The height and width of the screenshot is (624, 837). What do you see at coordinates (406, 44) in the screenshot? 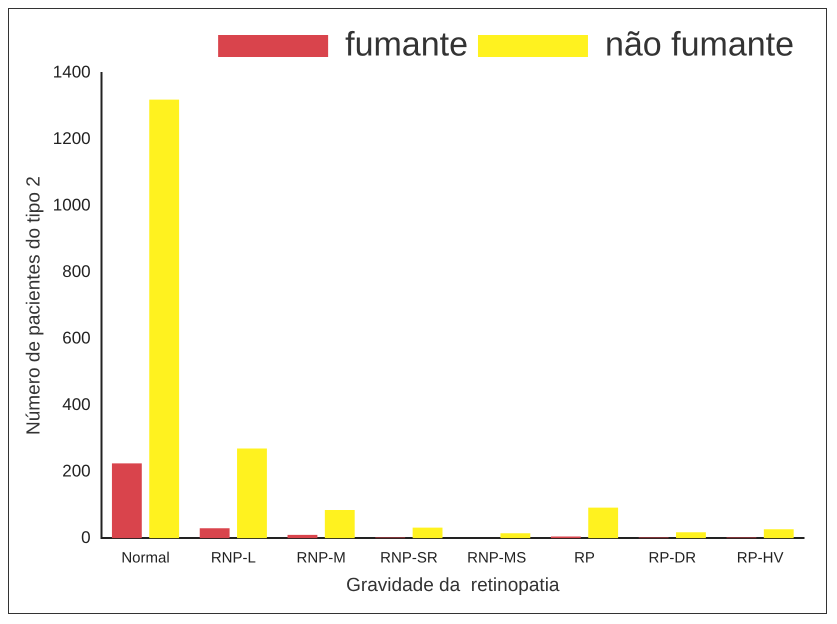
I see `legend-label: fumante` at bounding box center [406, 44].